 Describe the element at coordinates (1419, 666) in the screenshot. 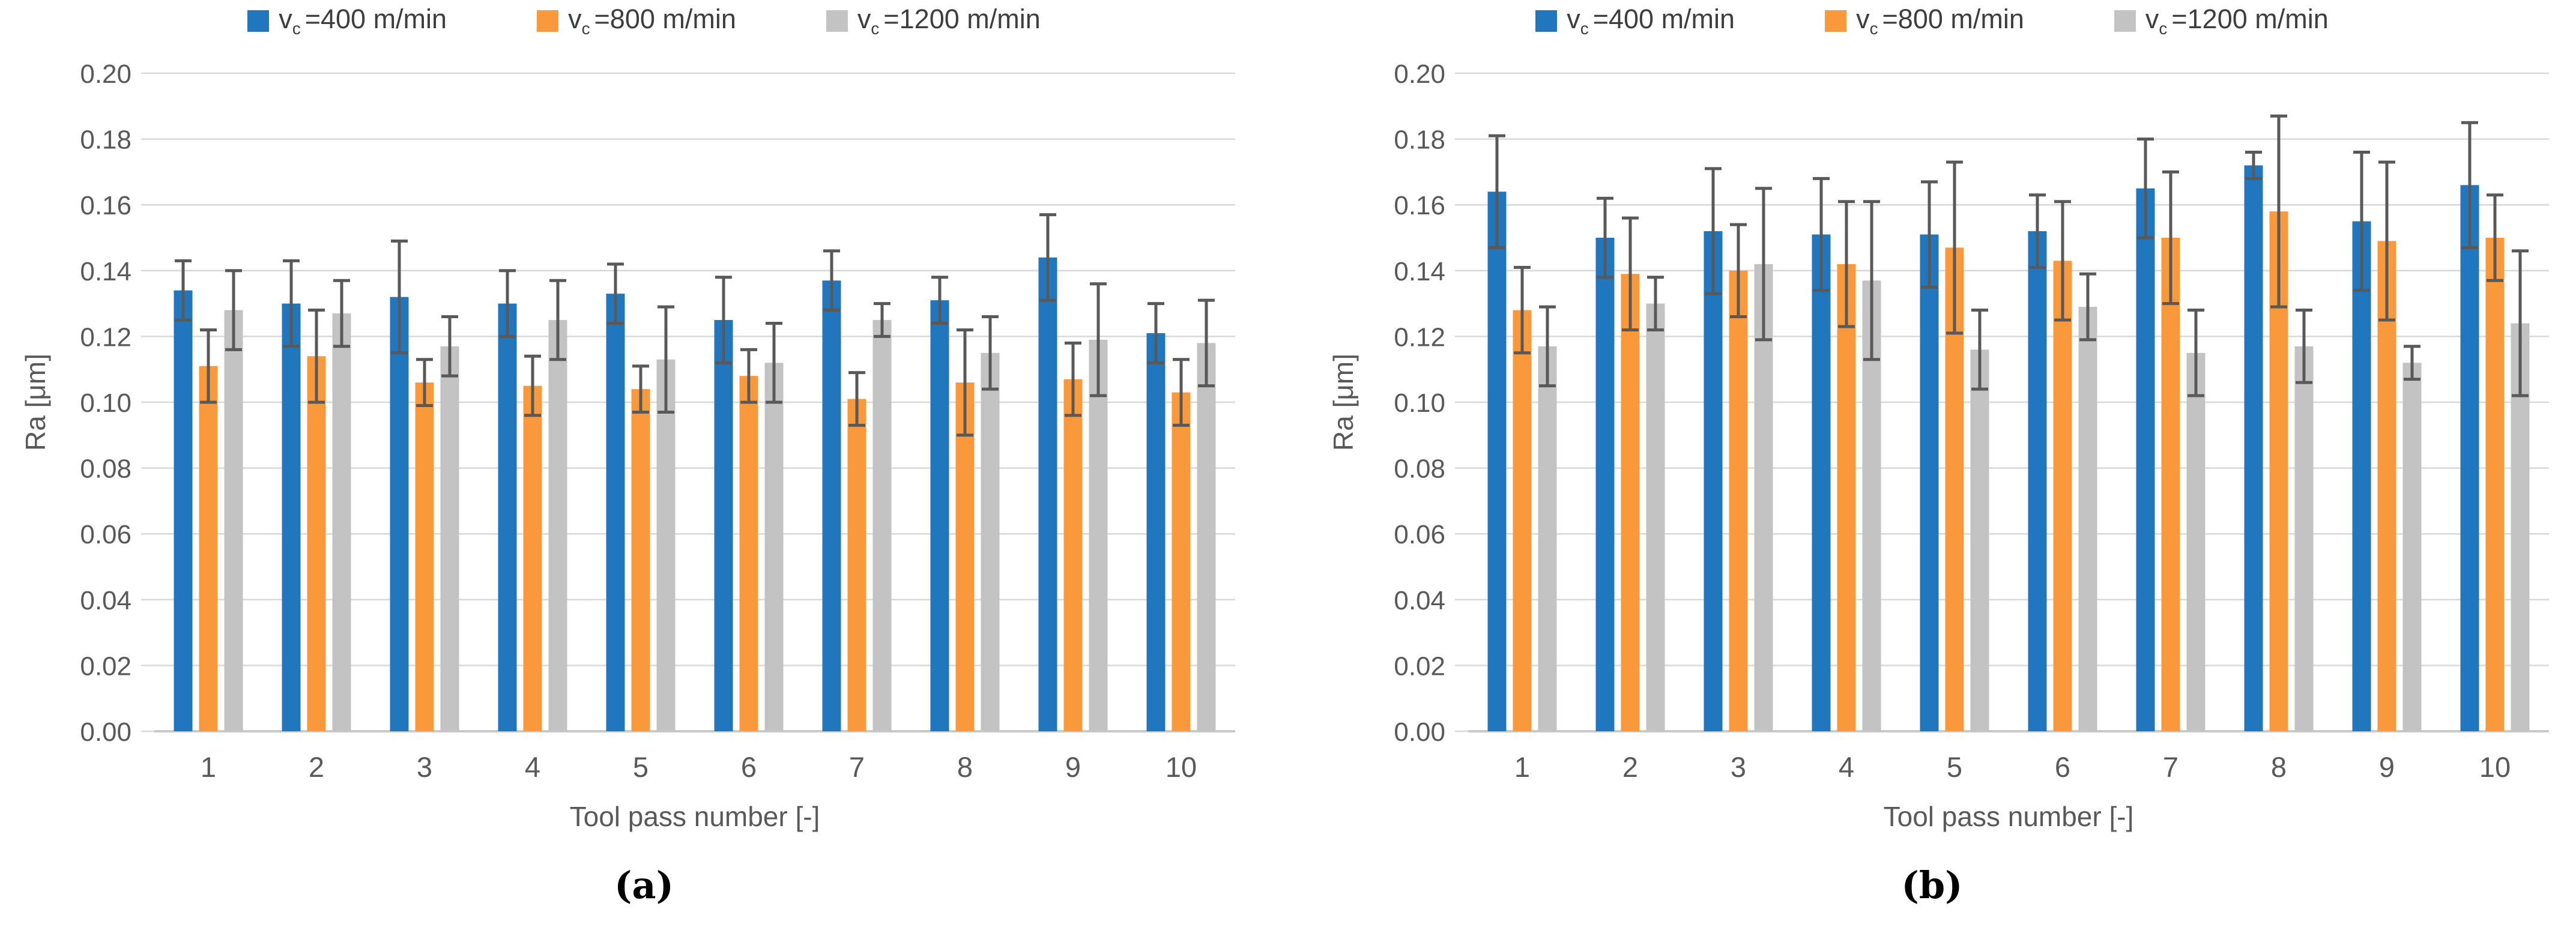

I see `y-tick-label: 0.02` at that location.